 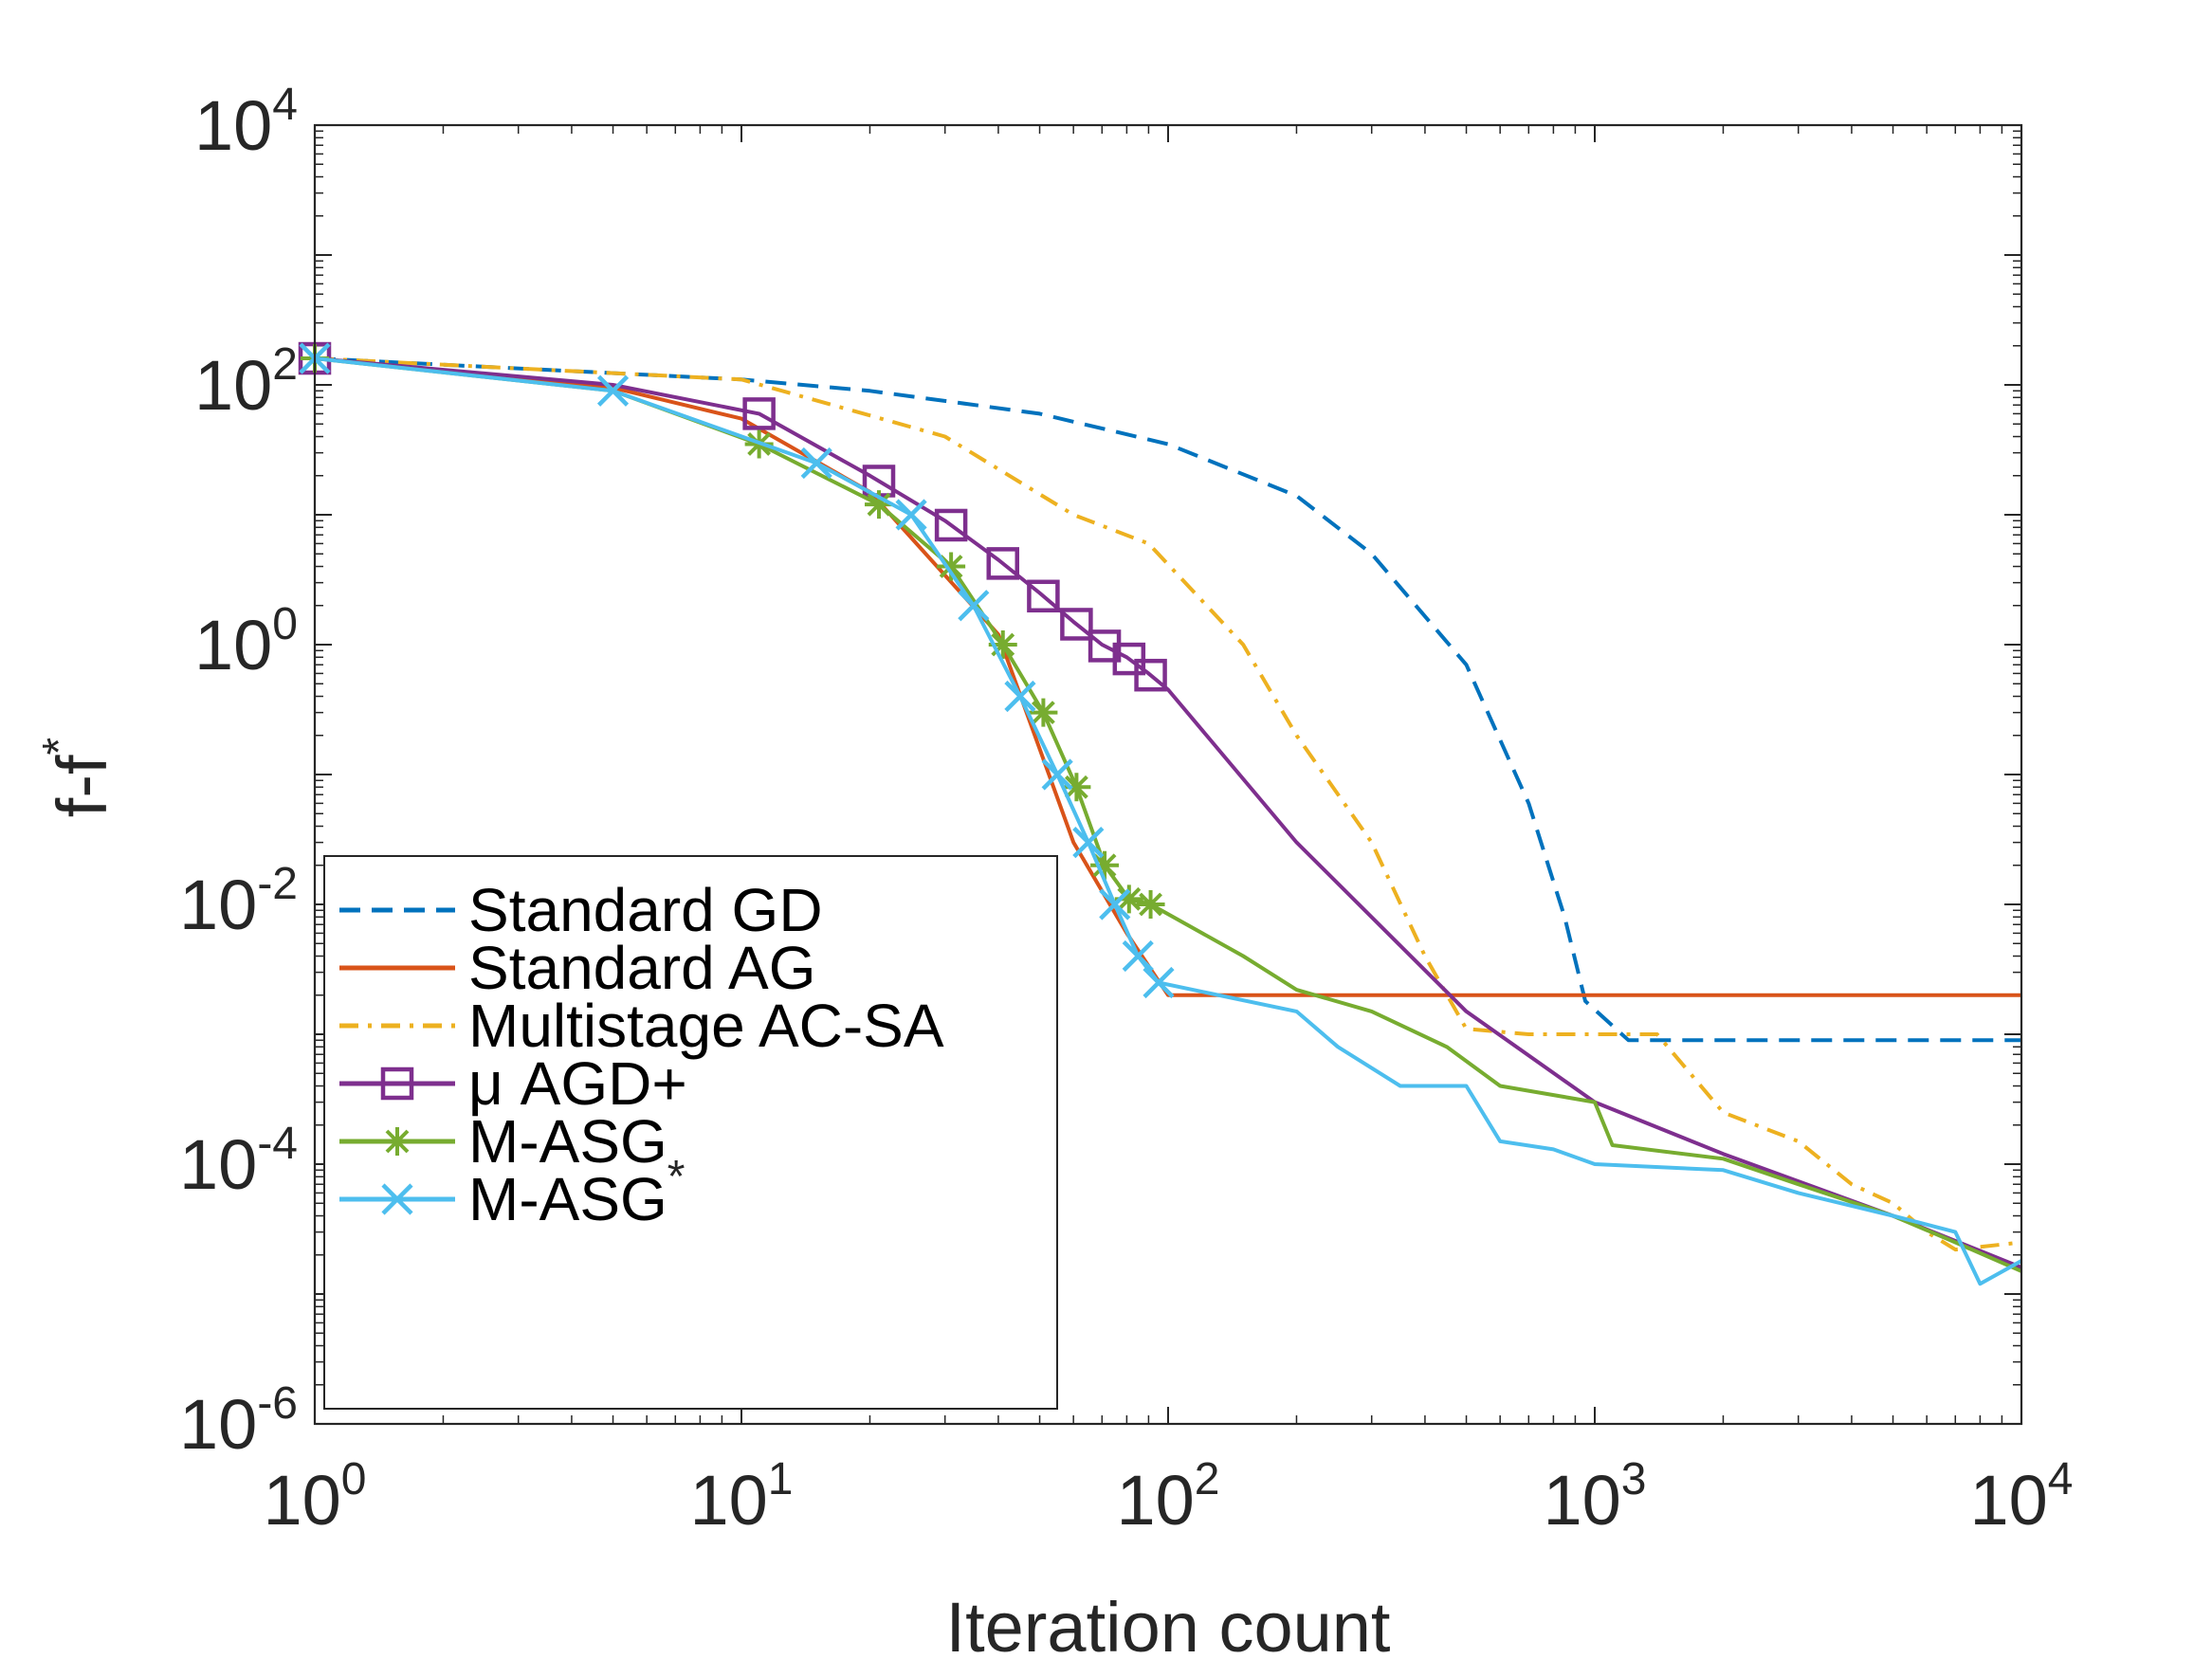 I want to click on y-axis-label: f-f*, so click(x=77, y=777).